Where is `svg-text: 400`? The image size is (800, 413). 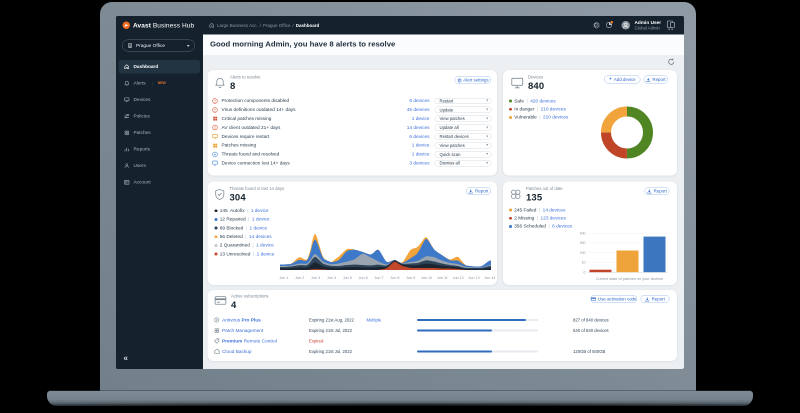
svg-text: 400 is located at coordinates (583, 233).